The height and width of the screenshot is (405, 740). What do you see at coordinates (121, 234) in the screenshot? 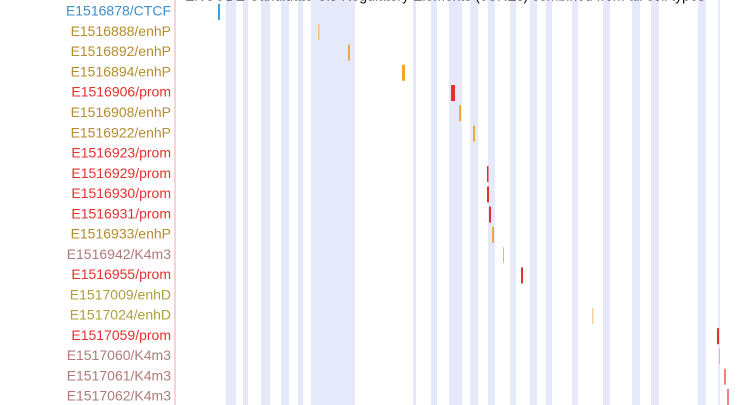
I see `row-label: E1516933/enhP` at bounding box center [121, 234].